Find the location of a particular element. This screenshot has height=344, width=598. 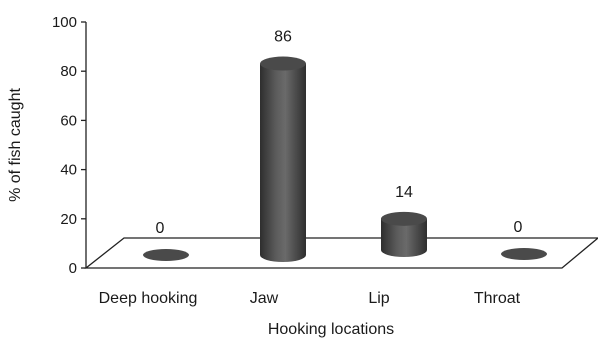

y-axis-title: % of fish caught is located at coordinates (15, 145).